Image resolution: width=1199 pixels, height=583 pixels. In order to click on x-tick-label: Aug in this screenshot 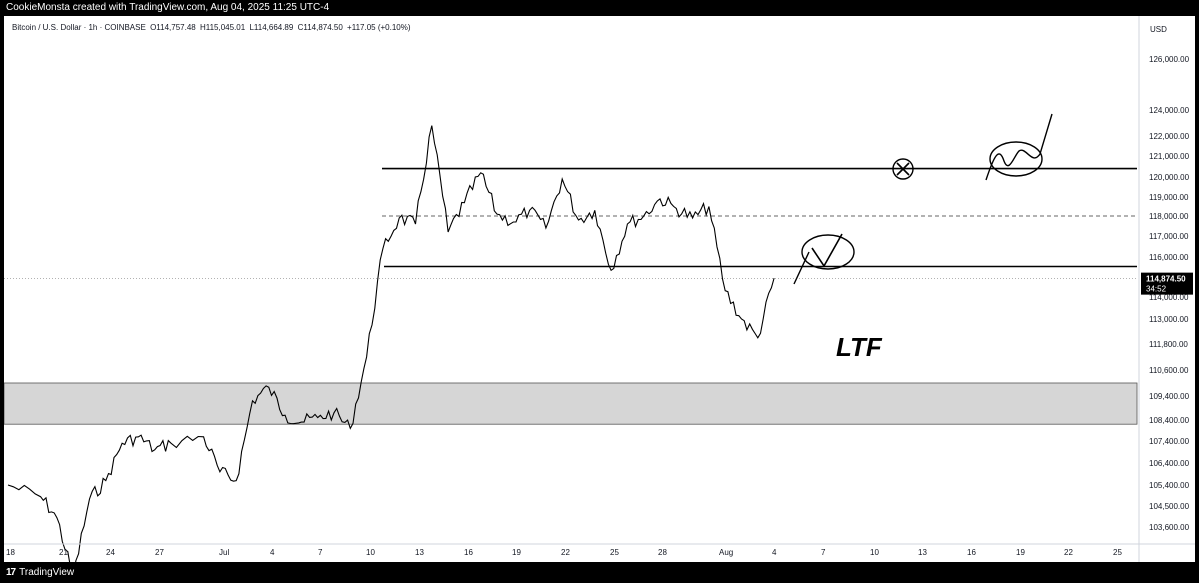, I will do `click(726, 552)`.